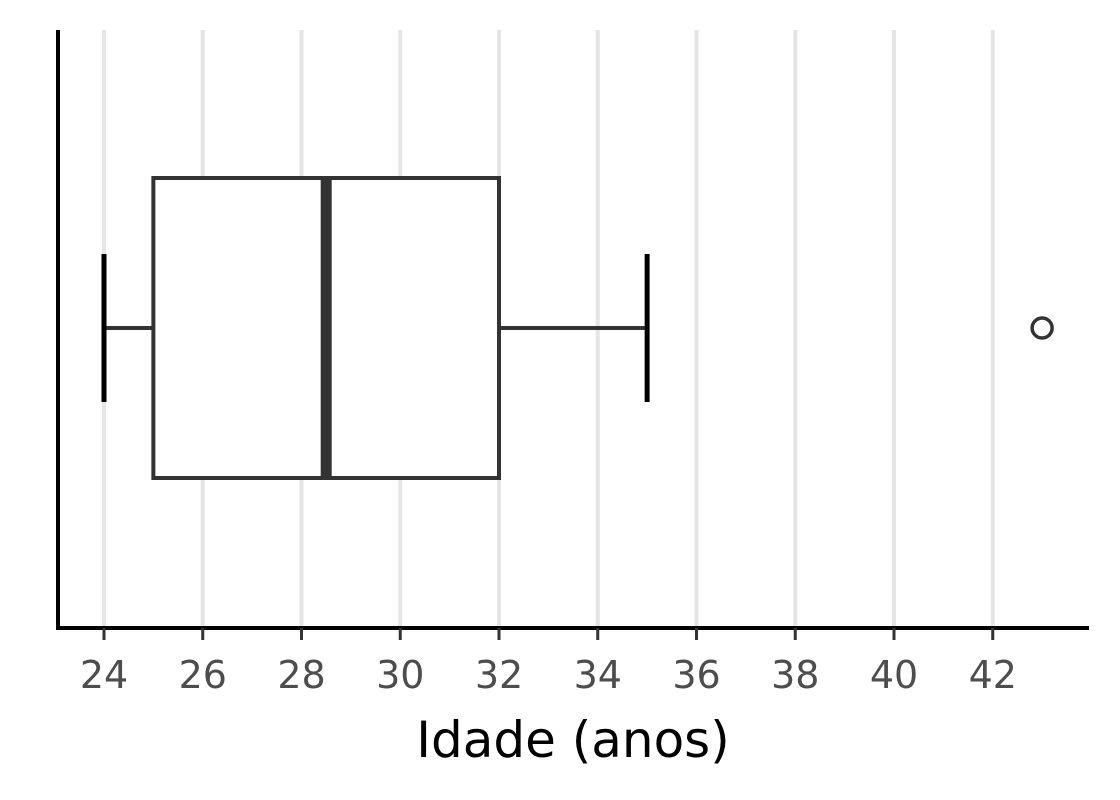 This screenshot has width=1120, height=800. Describe the element at coordinates (573, 740) in the screenshot. I see `x-axis-title: Idade (anos)` at that location.